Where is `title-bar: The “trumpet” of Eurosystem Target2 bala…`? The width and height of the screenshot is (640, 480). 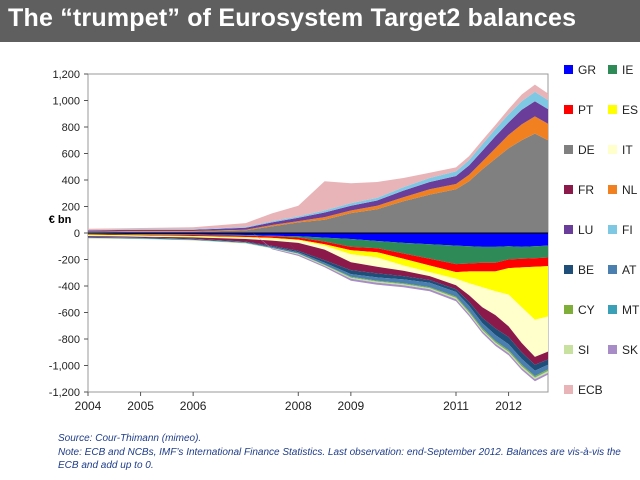 title-bar: The “trumpet” of Eurosystem Target2 bala… is located at coordinates (320, 21).